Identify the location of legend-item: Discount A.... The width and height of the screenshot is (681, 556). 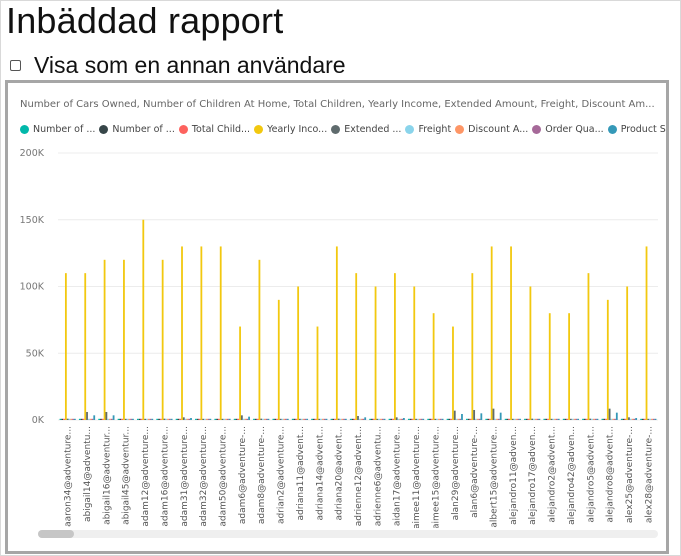
(491, 129).